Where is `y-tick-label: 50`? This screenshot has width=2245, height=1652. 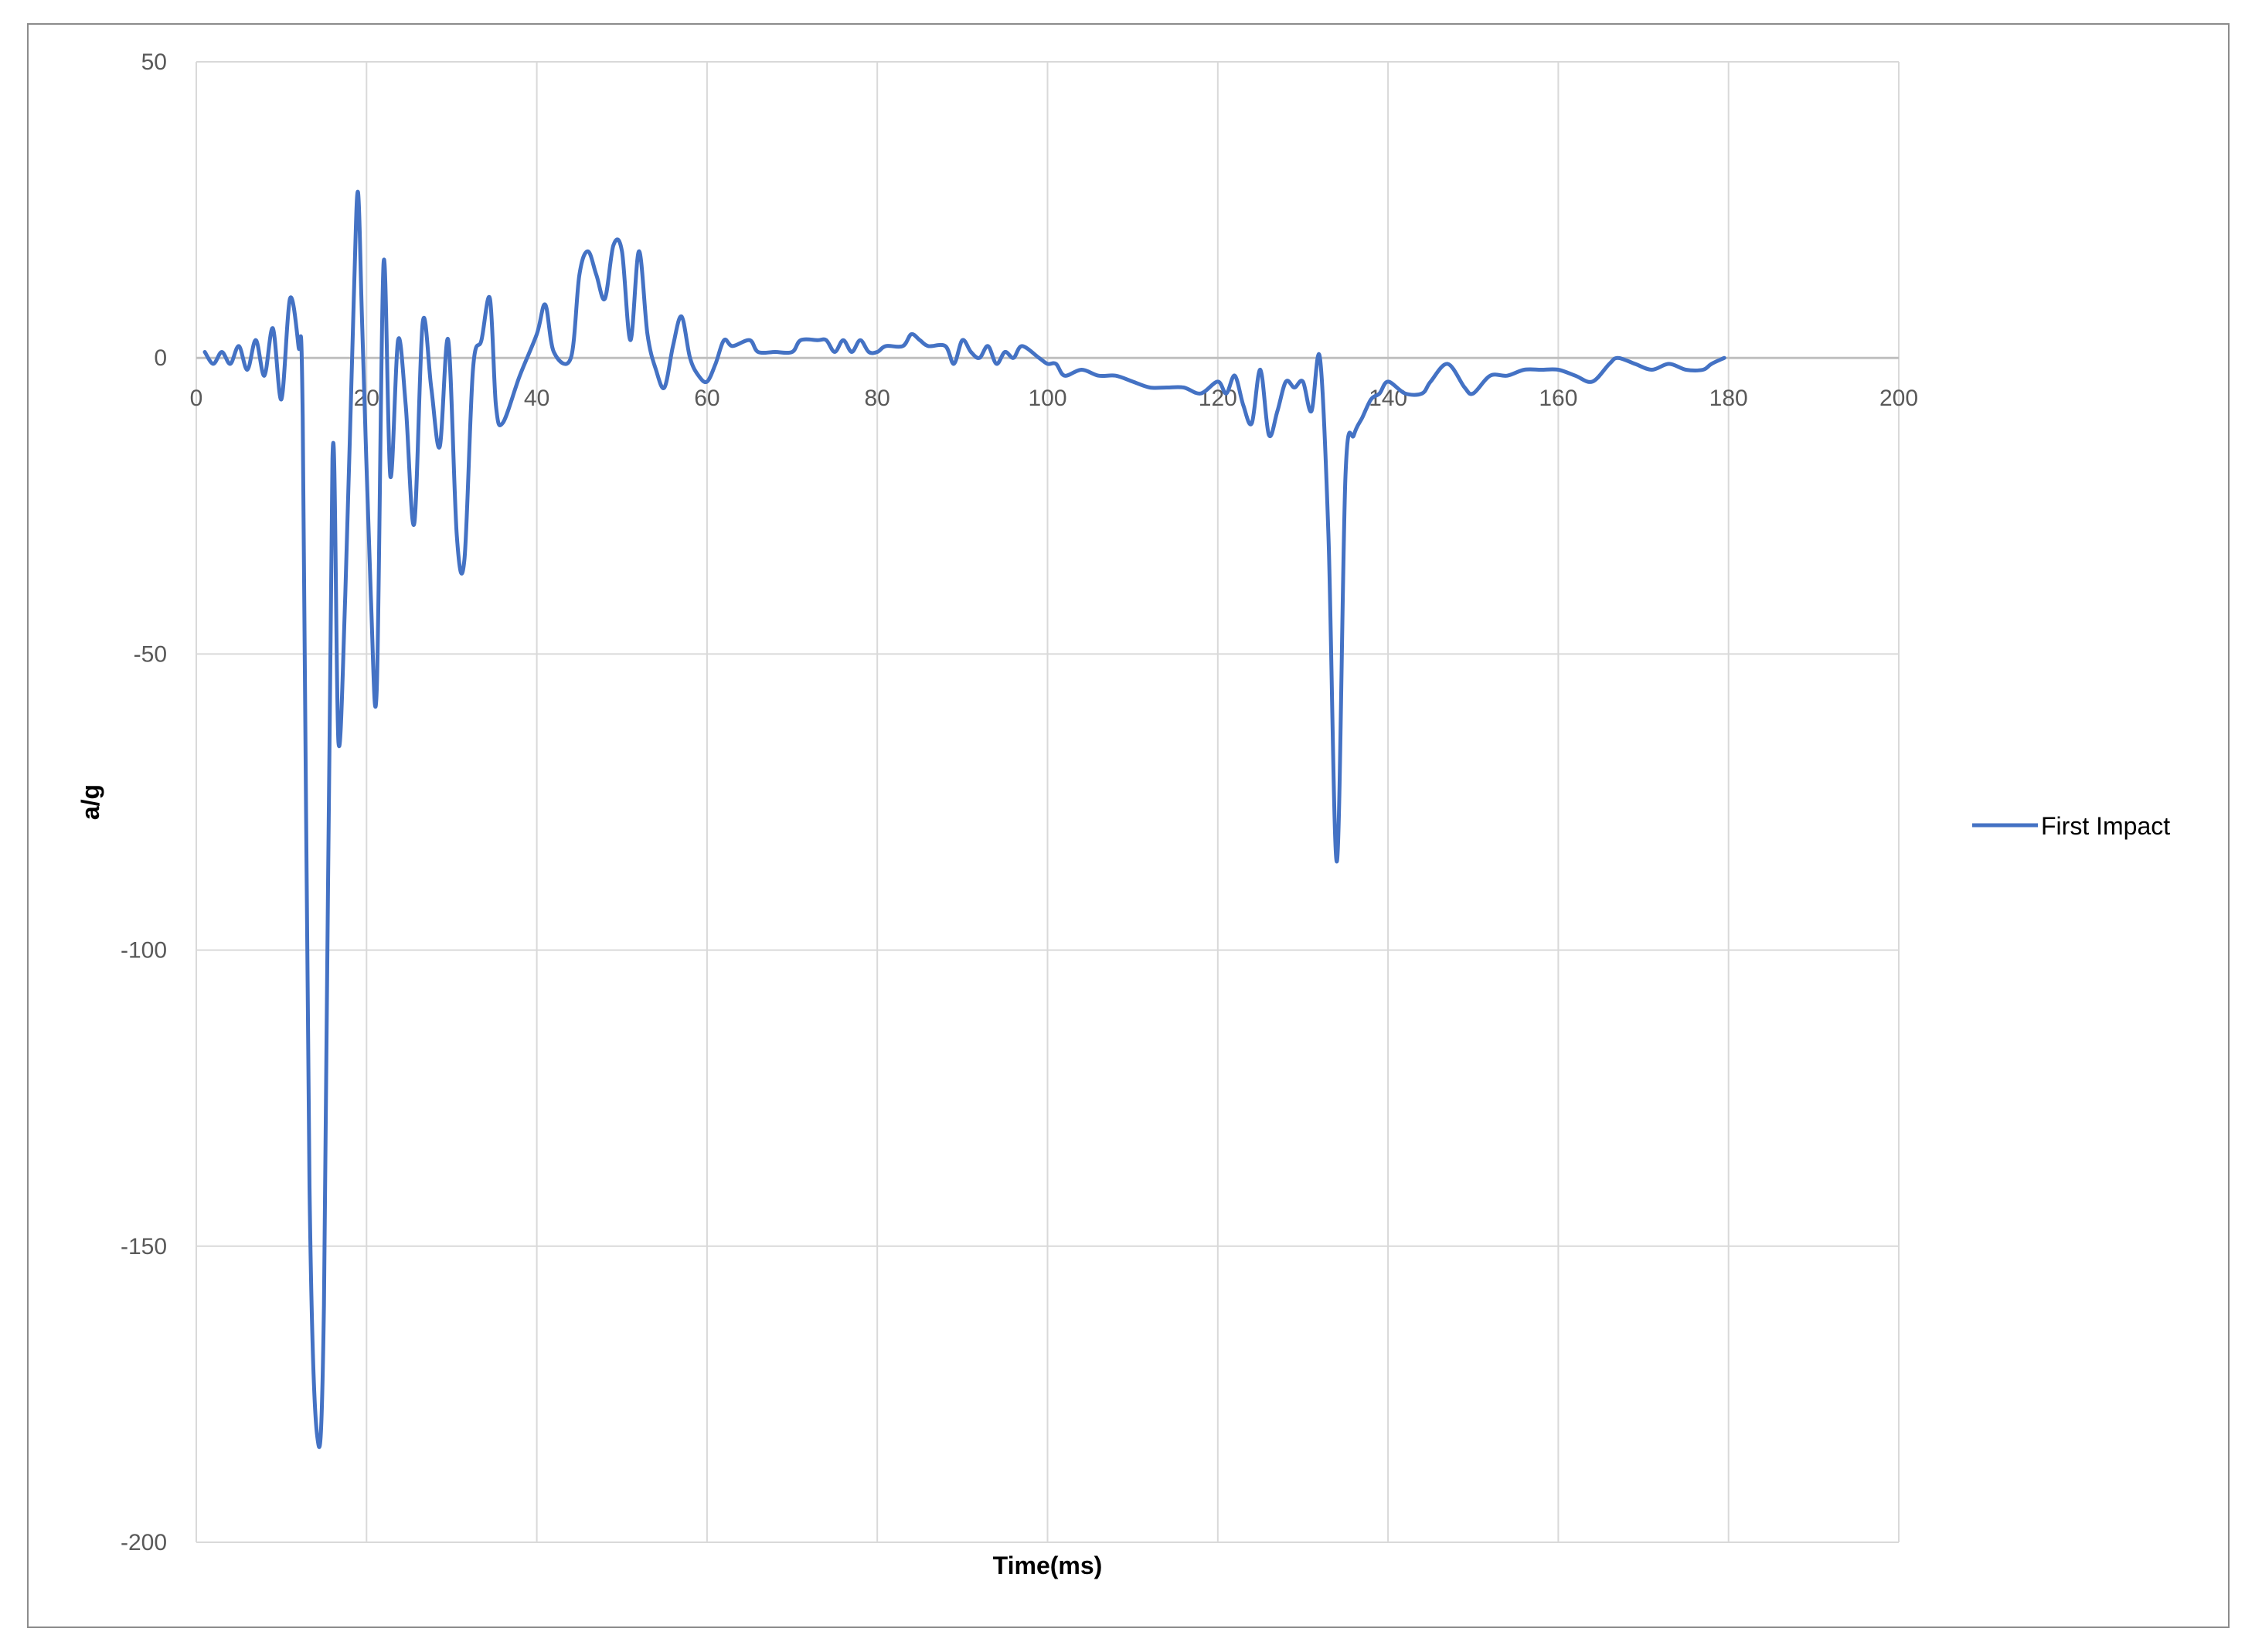
y-tick-label: 50 is located at coordinates (154, 62).